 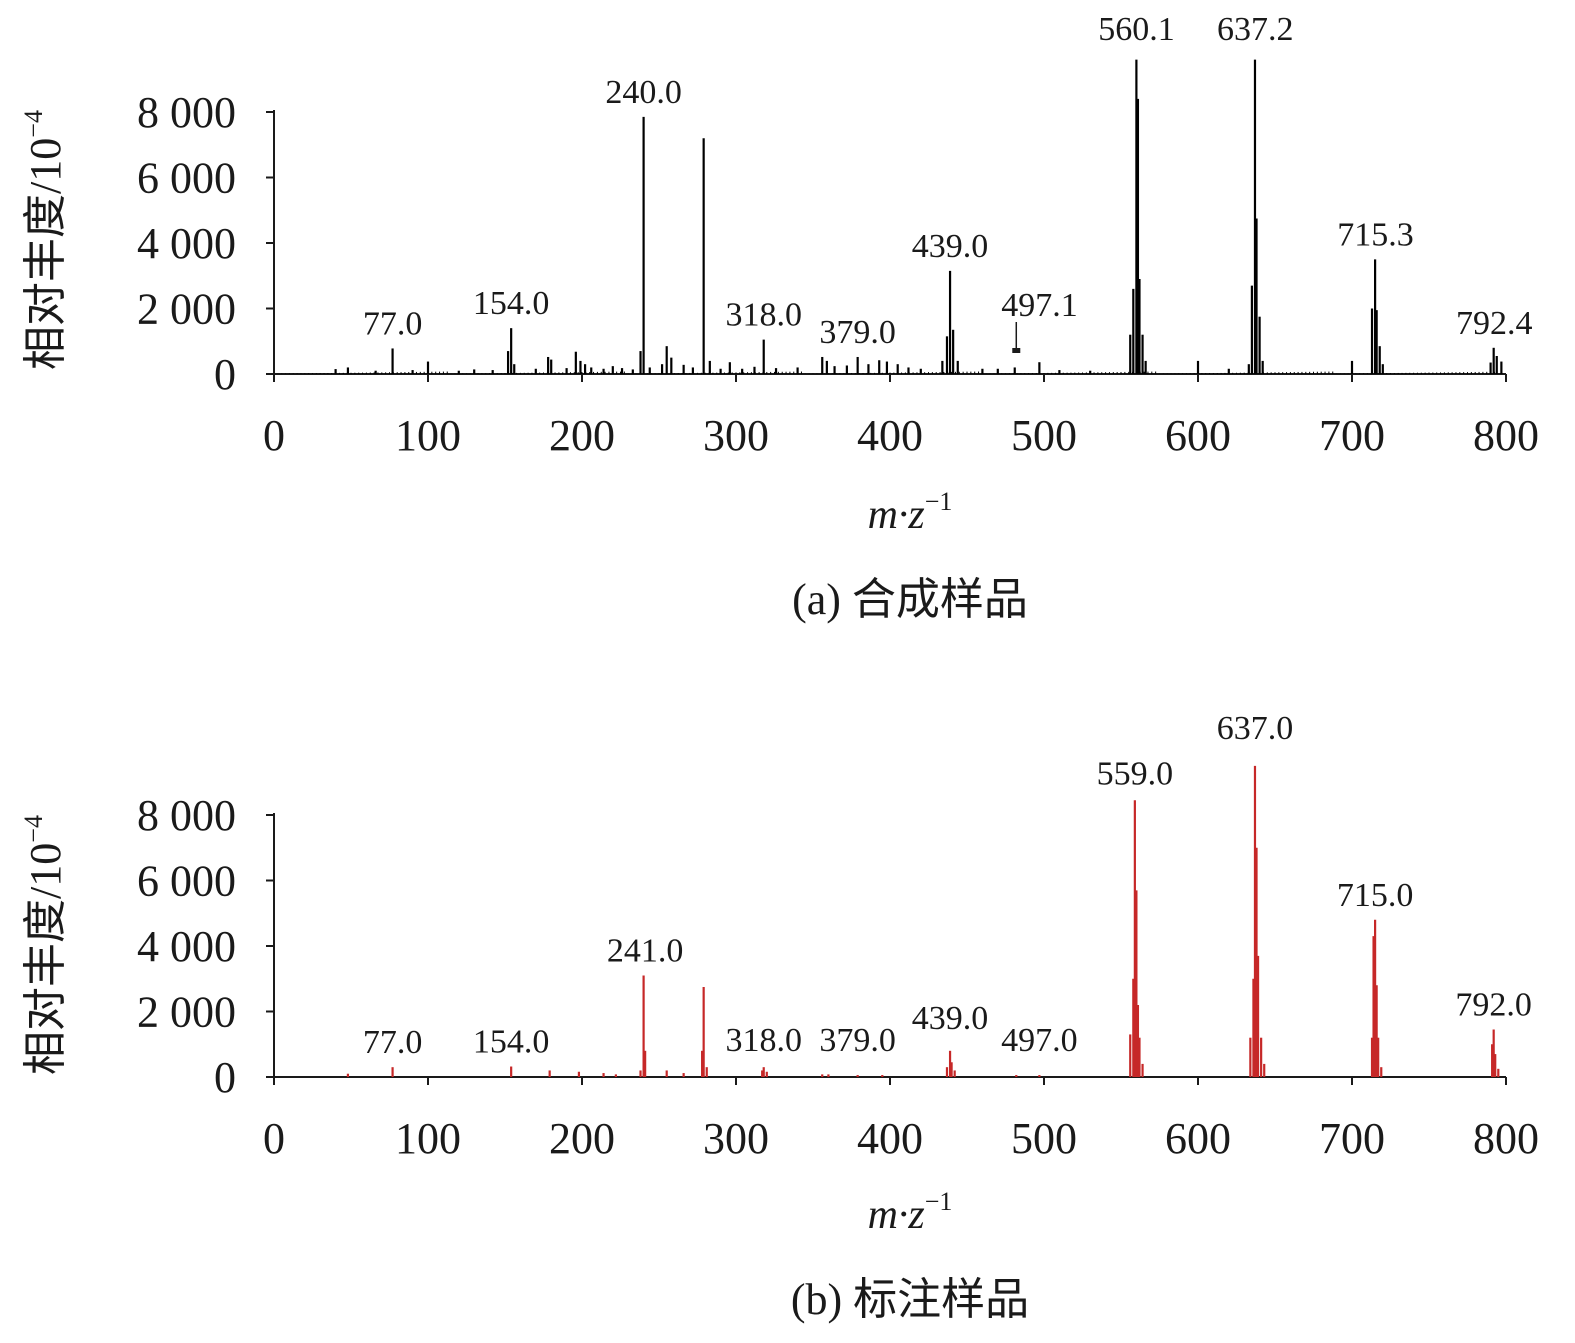 I want to click on peak-label: 637.2, so click(x=1255, y=29).